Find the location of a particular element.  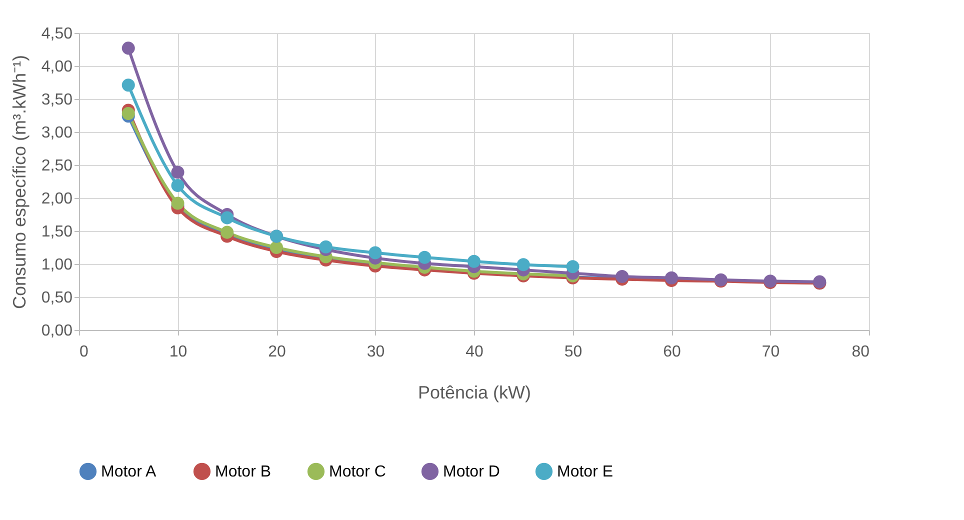

legend-label: Motor C is located at coordinates (357, 471).